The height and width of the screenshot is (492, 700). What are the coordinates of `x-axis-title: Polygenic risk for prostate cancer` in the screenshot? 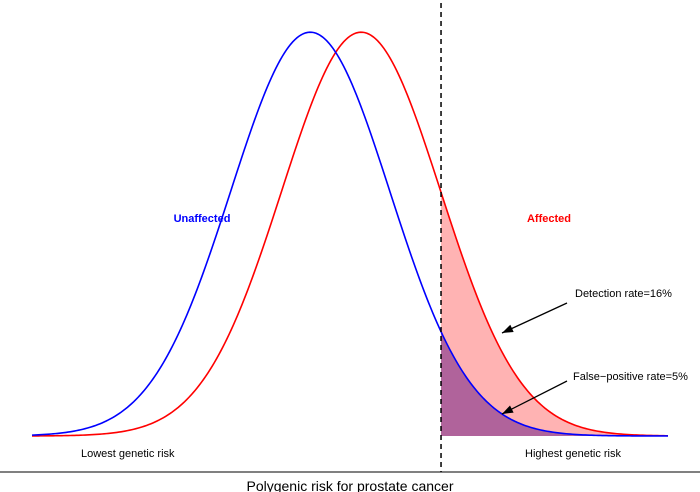 It's located at (350, 485).